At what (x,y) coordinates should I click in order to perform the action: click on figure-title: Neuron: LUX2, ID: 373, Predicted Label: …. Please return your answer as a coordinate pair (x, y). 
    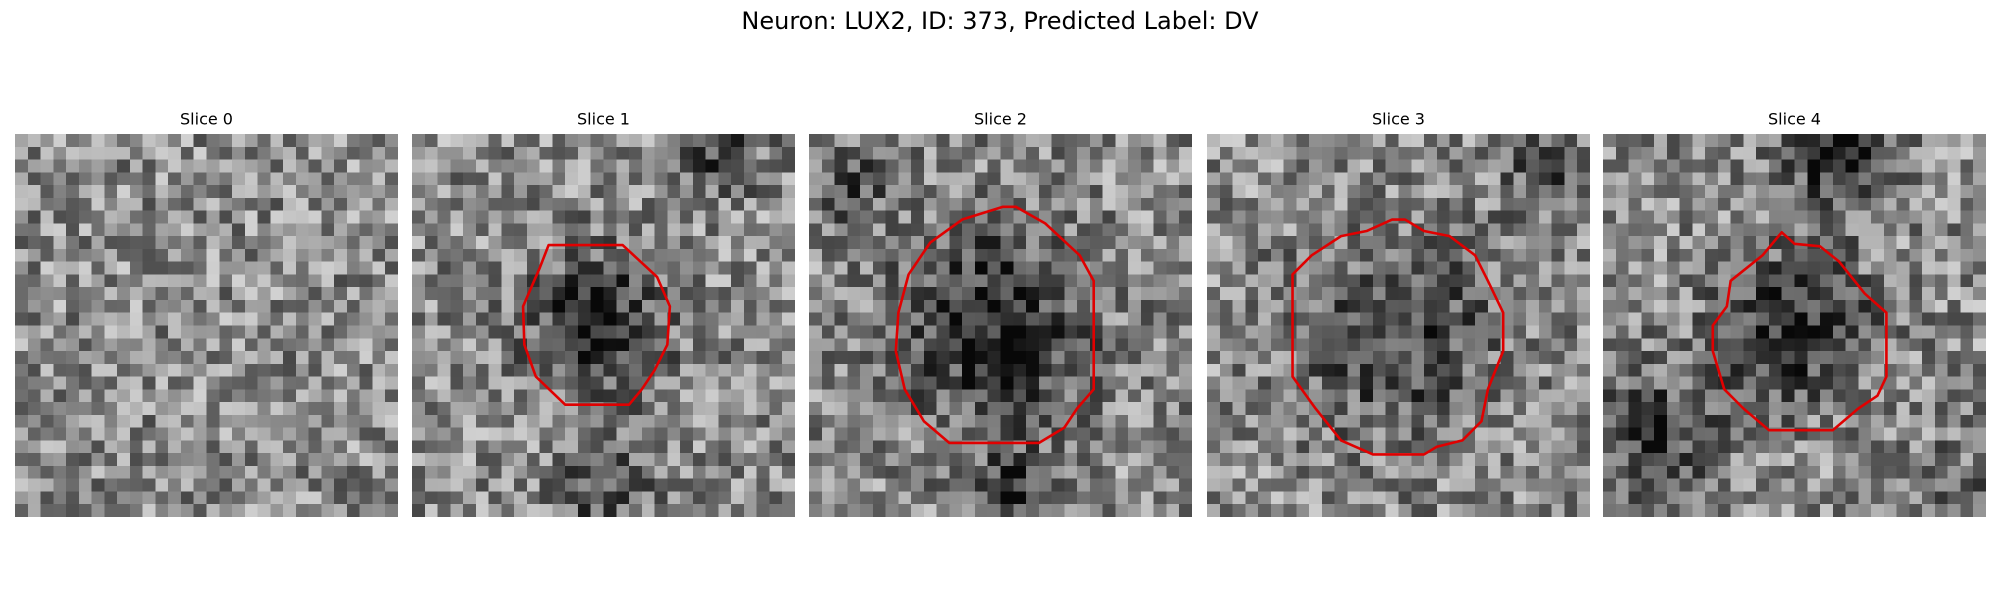
    Looking at the image, I should click on (1000, 21).